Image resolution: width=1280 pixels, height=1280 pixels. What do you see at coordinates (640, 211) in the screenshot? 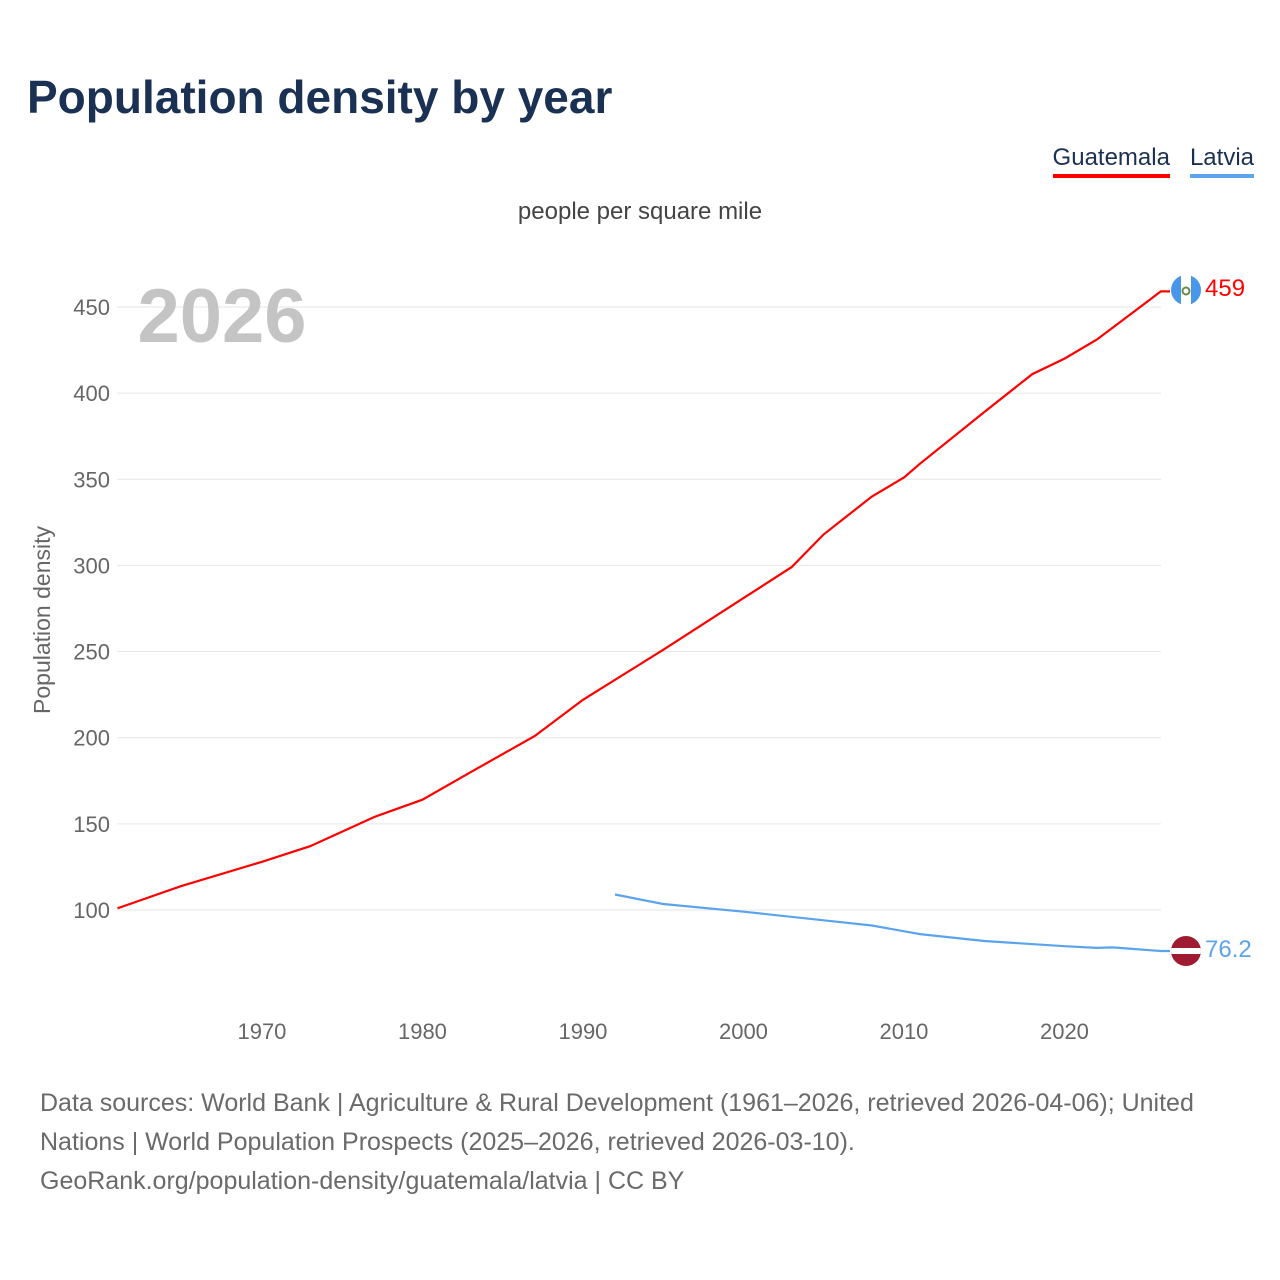
I see `chart-subtitle: people per square mile` at bounding box center [640, 211].